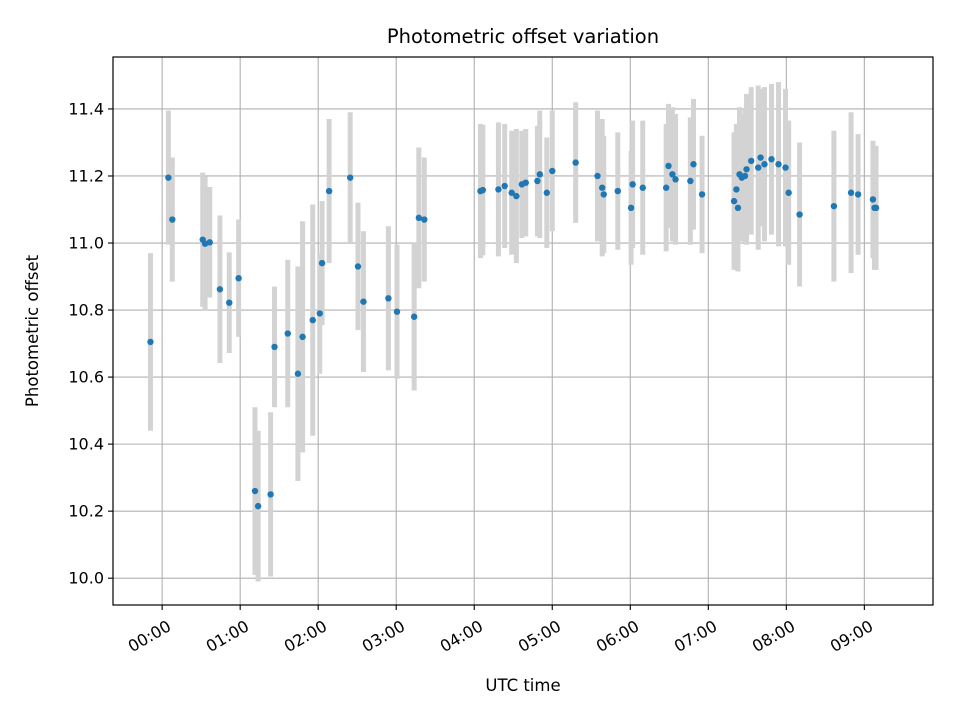  Describe the element at coordinates (86, 578) in the screenshot. I see `y-tick-label: 10.0` at that location.